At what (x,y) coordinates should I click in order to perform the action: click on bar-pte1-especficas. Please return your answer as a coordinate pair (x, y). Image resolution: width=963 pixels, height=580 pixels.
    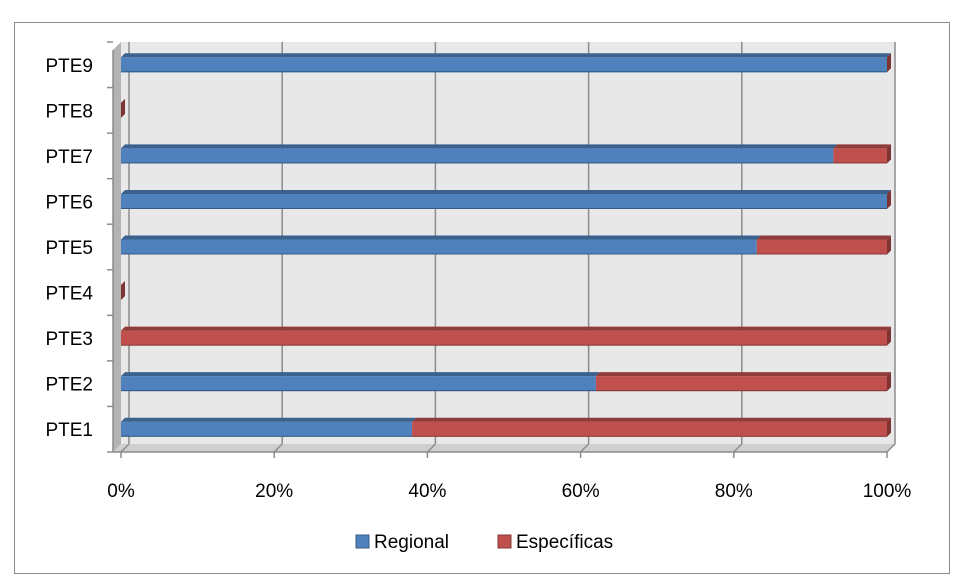
    Looking at the image, I should click on (651, 427).